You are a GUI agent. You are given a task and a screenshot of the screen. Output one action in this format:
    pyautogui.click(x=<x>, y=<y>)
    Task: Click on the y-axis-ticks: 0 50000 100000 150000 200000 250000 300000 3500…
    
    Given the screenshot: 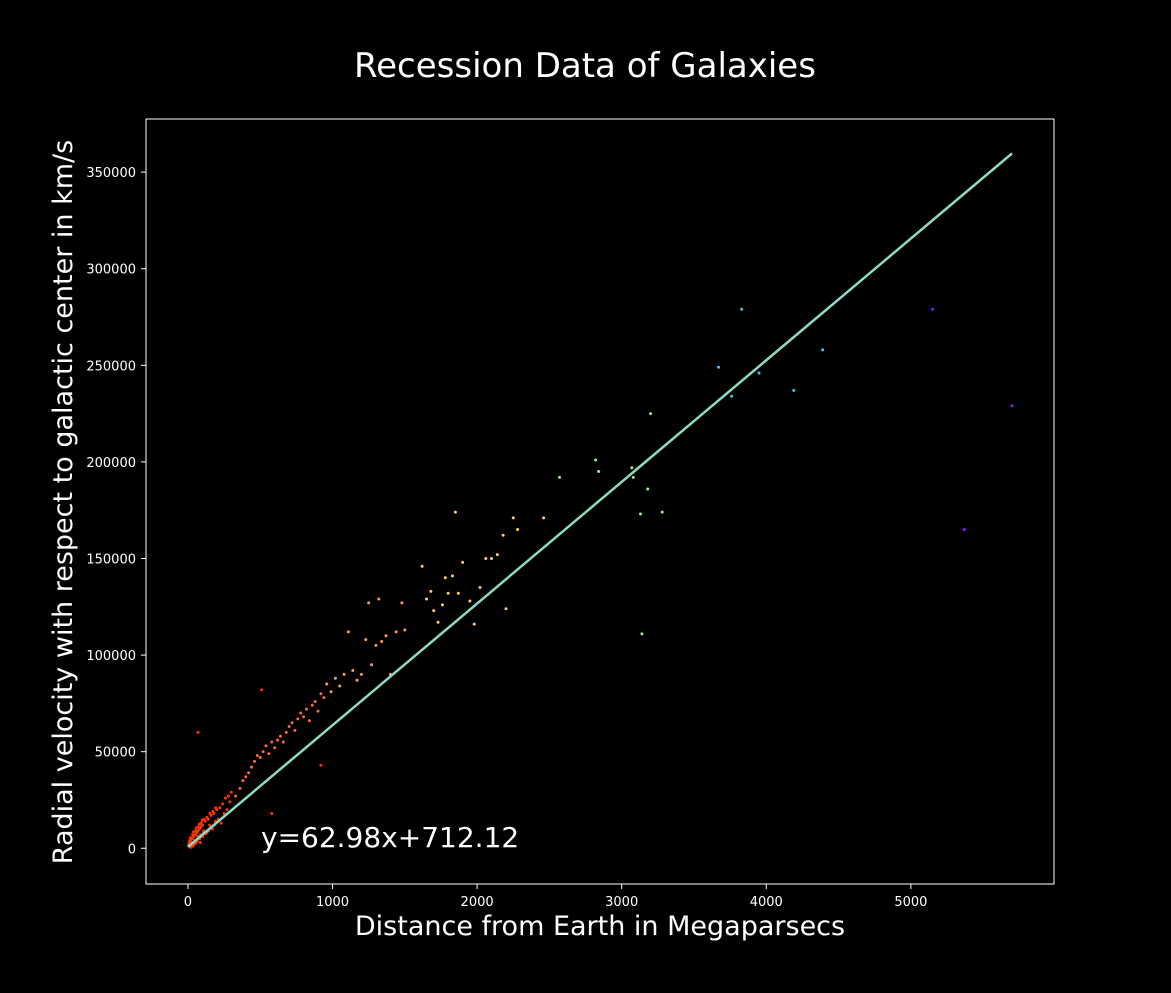 What is the action you would take?
    pyautogui.click(x=116, y=511)
    